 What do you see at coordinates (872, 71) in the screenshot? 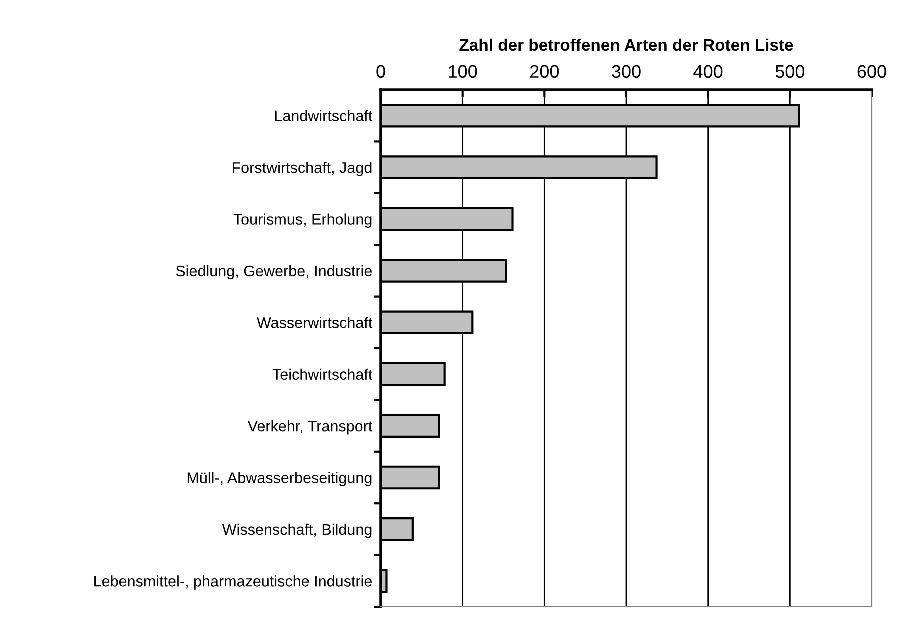
I see `x-tick-label: 600` at bounding box center [872, 71].